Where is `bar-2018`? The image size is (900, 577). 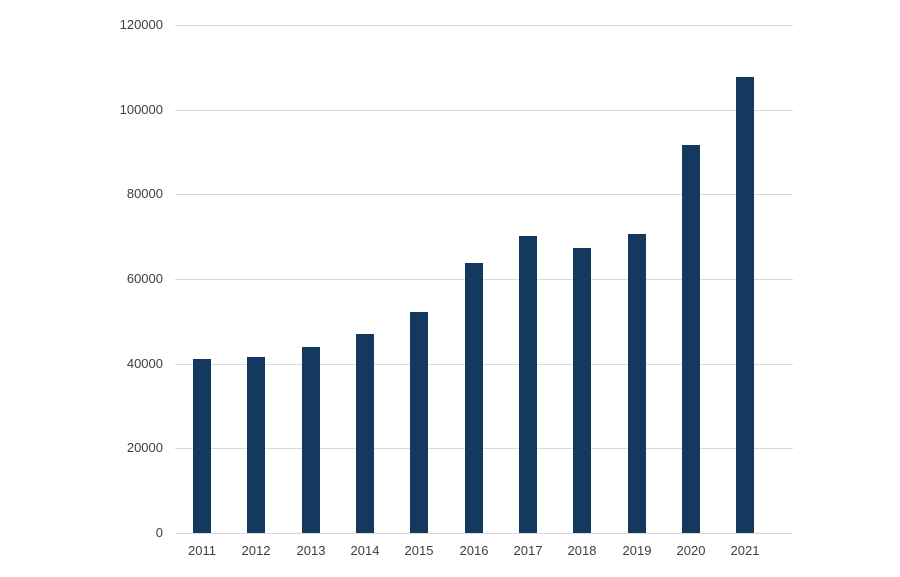 bar-2018 is located at coordinates (582, 390).